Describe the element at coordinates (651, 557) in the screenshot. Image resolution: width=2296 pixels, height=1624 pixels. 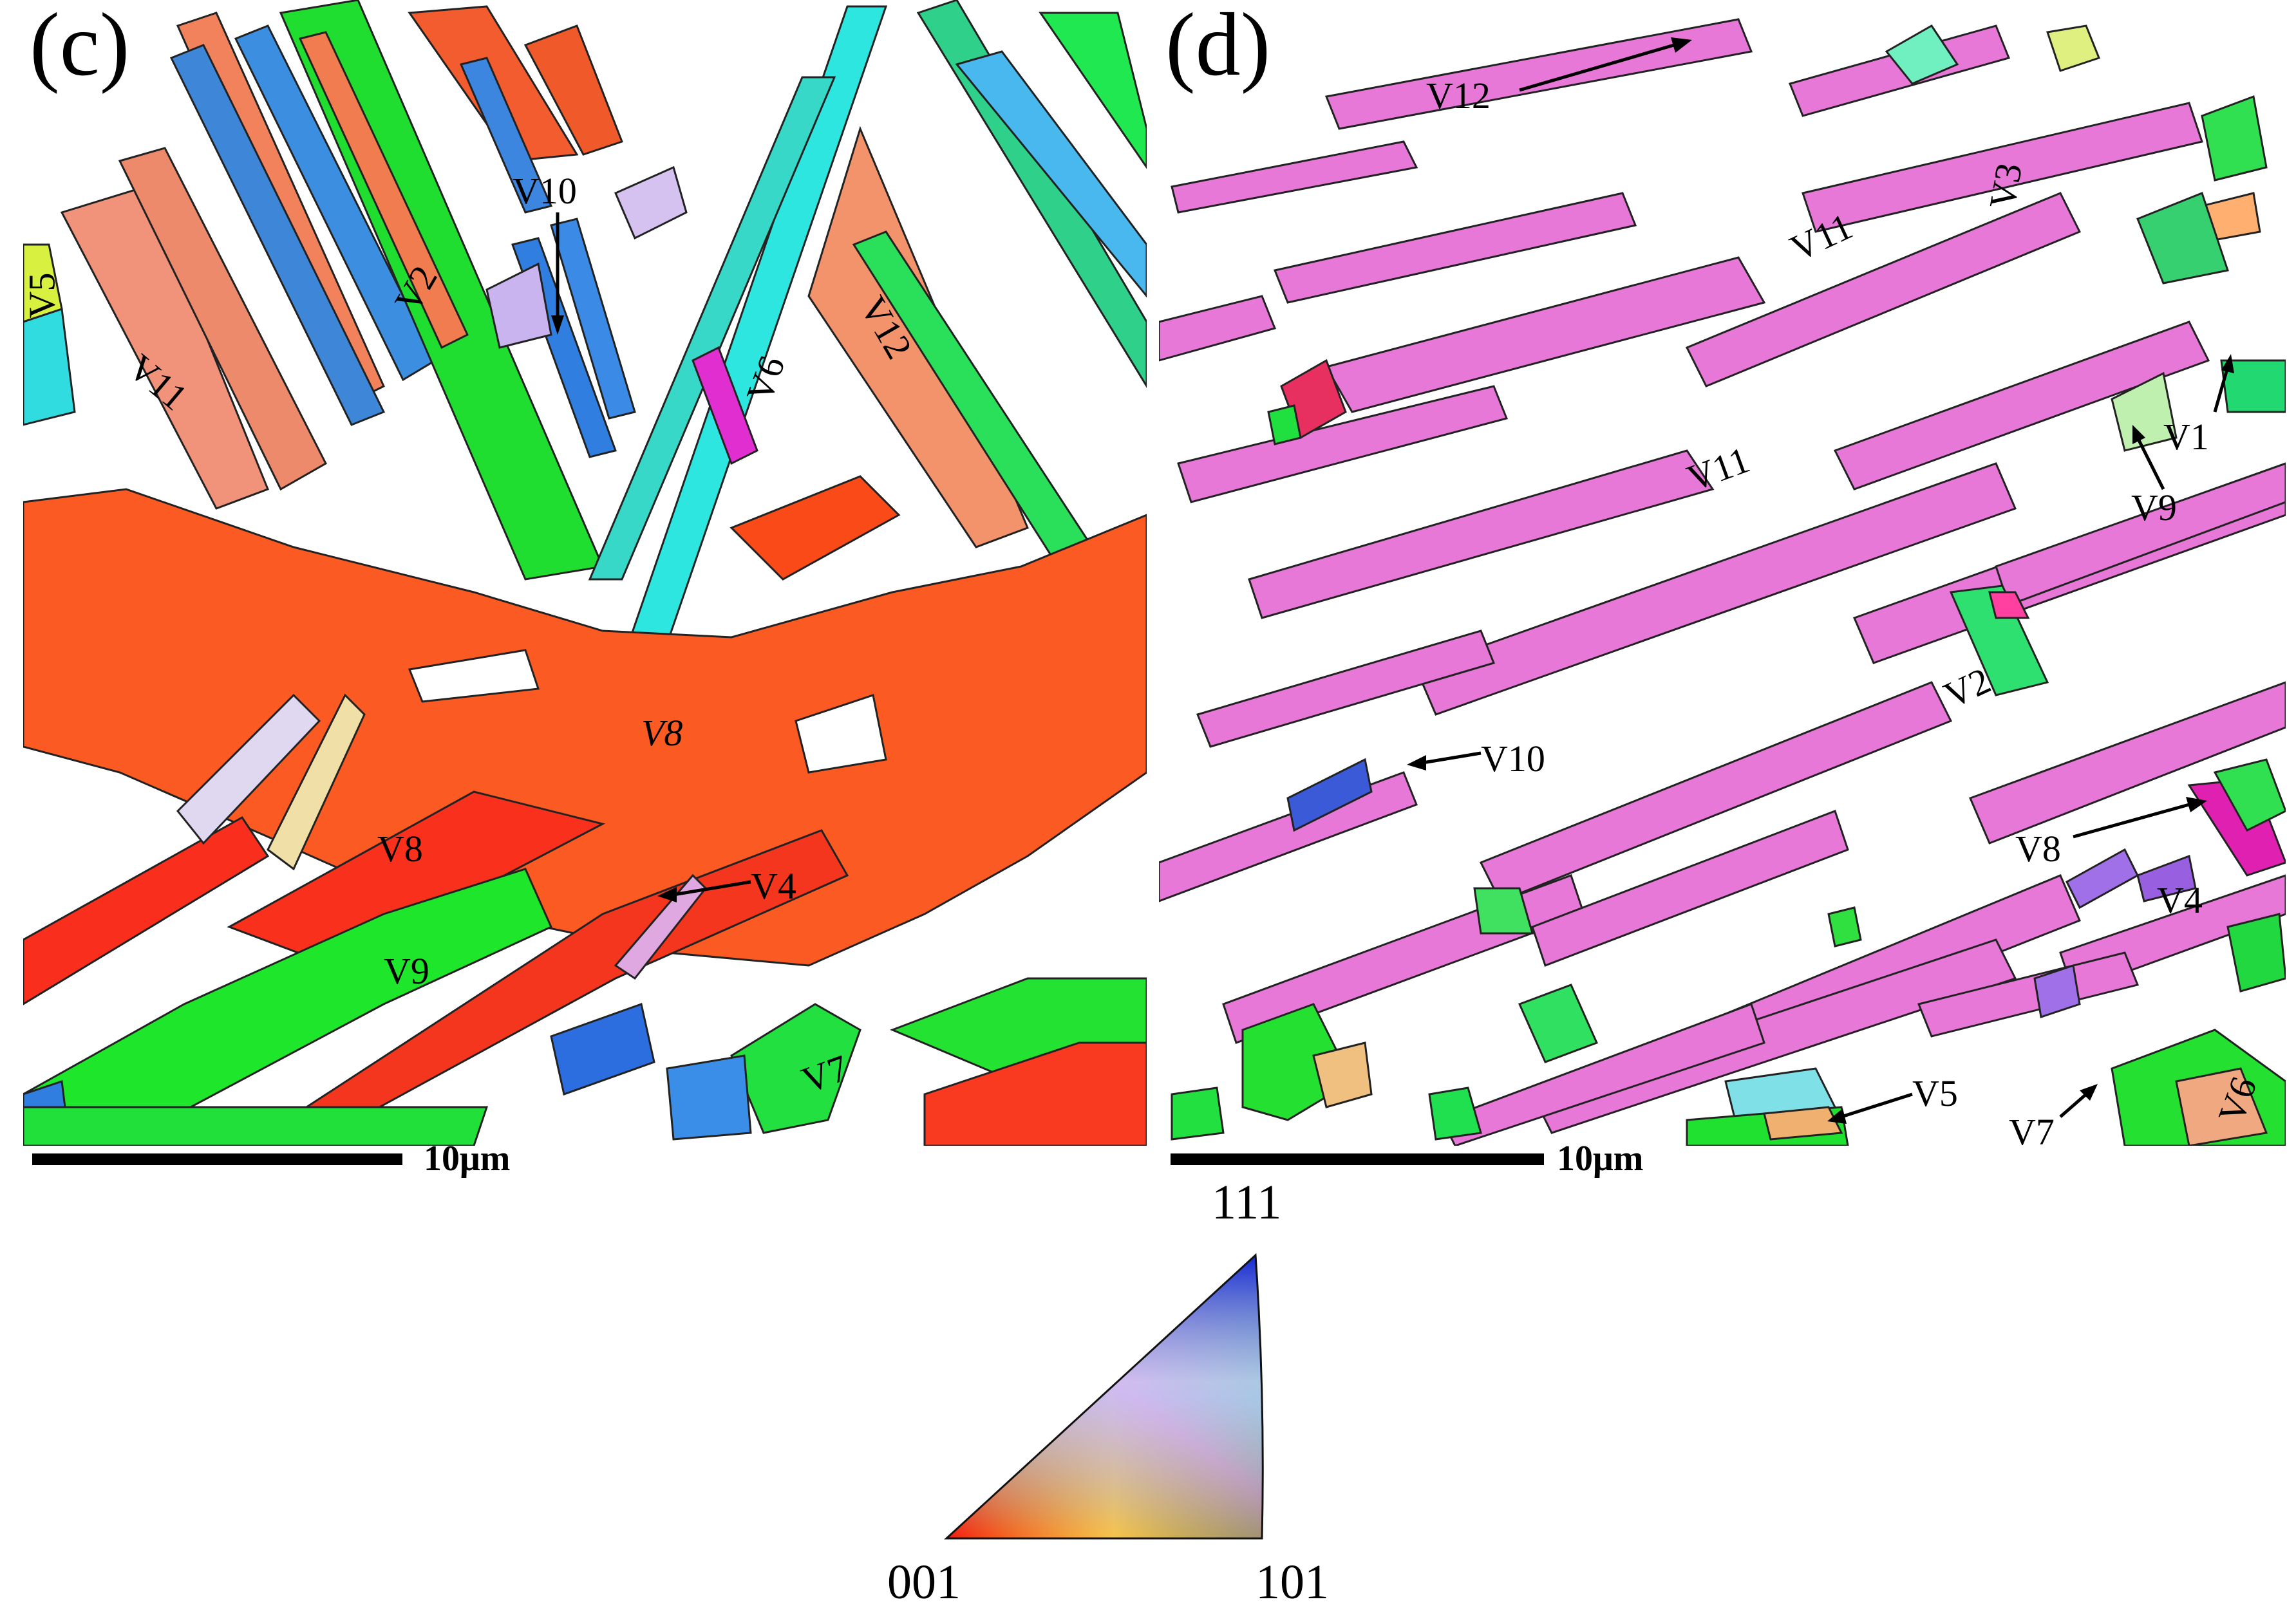
I see `arrows-c` at that location.